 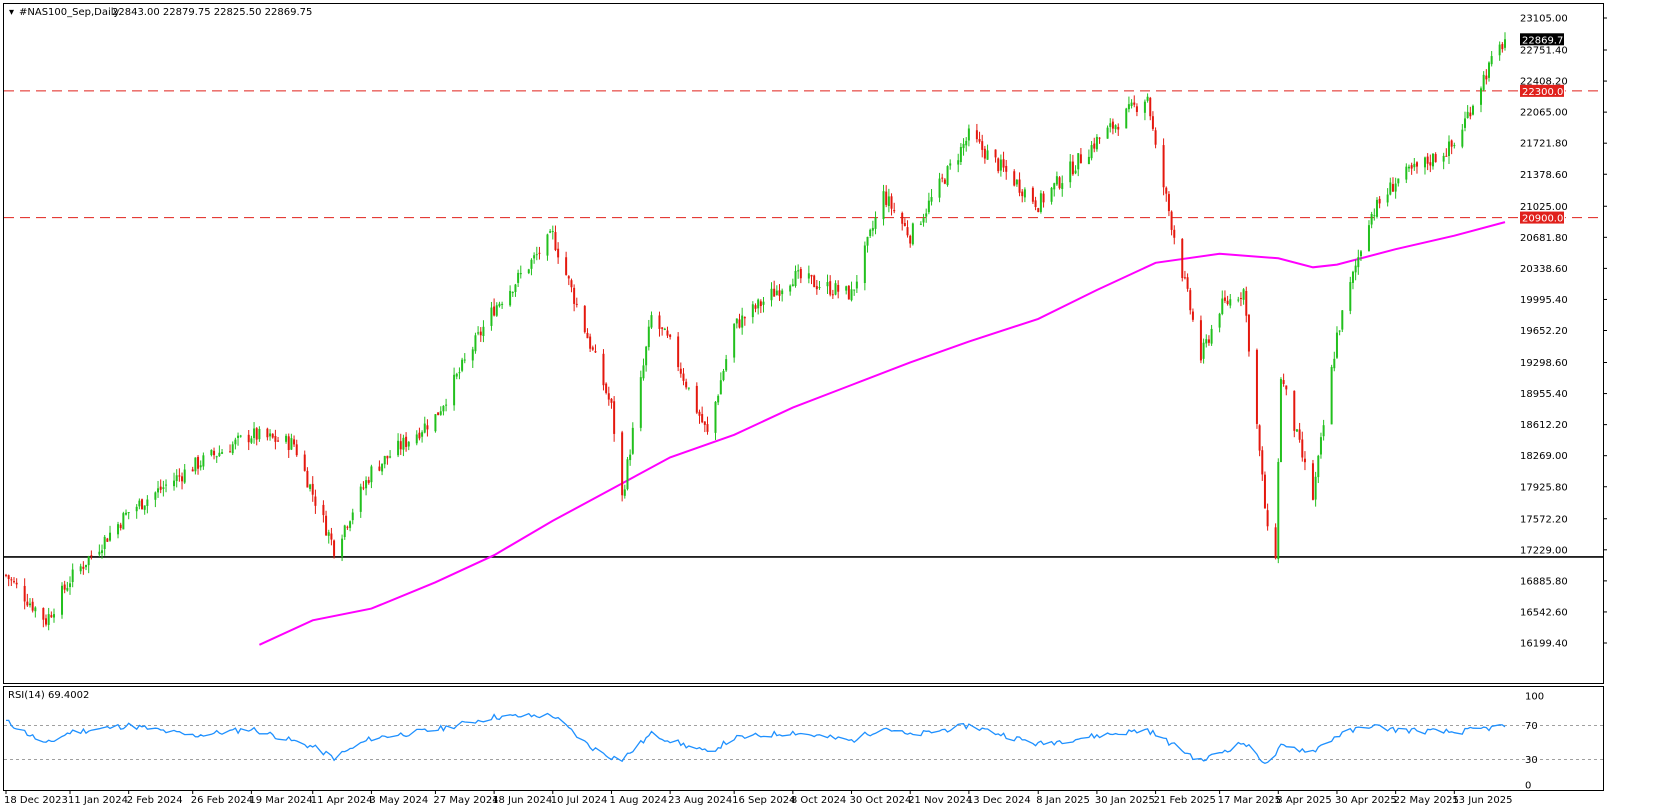 I want to click on rsi-pane: 100 70 30 0, so click(x=803, y=742).